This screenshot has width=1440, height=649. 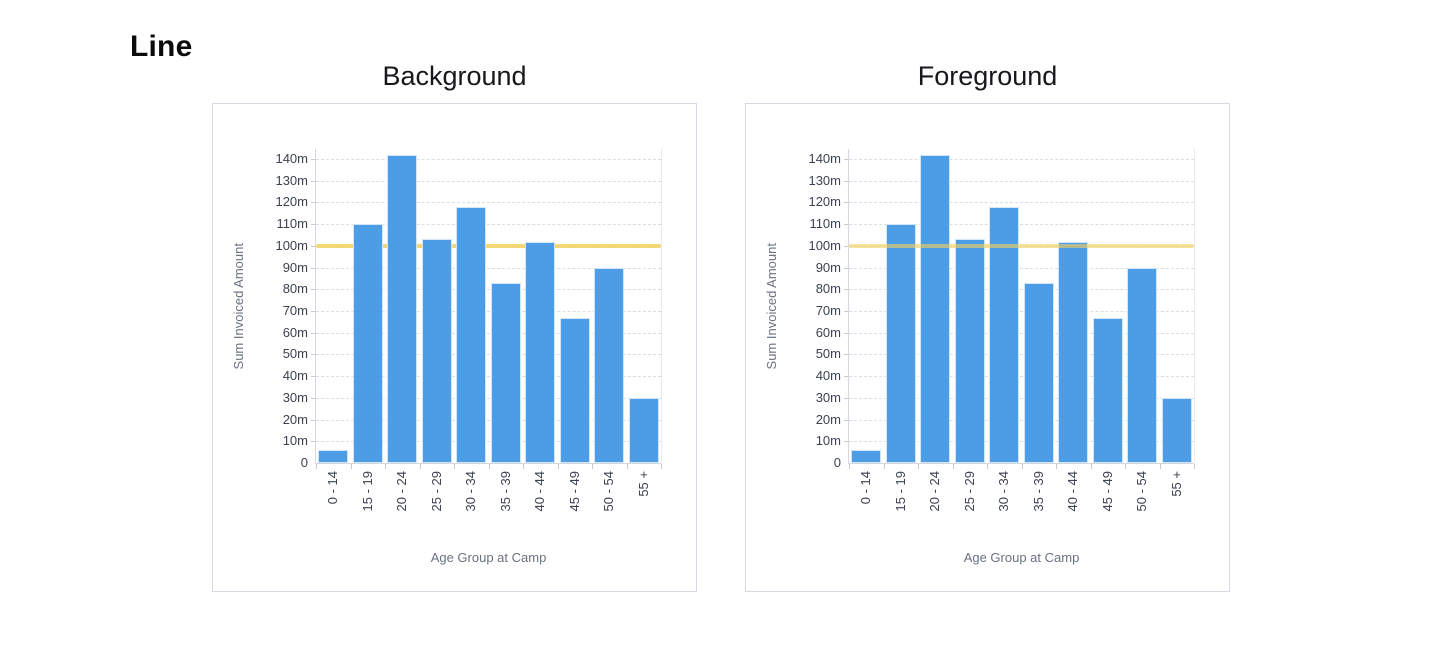 I want to click on x-tick-label: 0 - 14, so click(x=333, y=488).